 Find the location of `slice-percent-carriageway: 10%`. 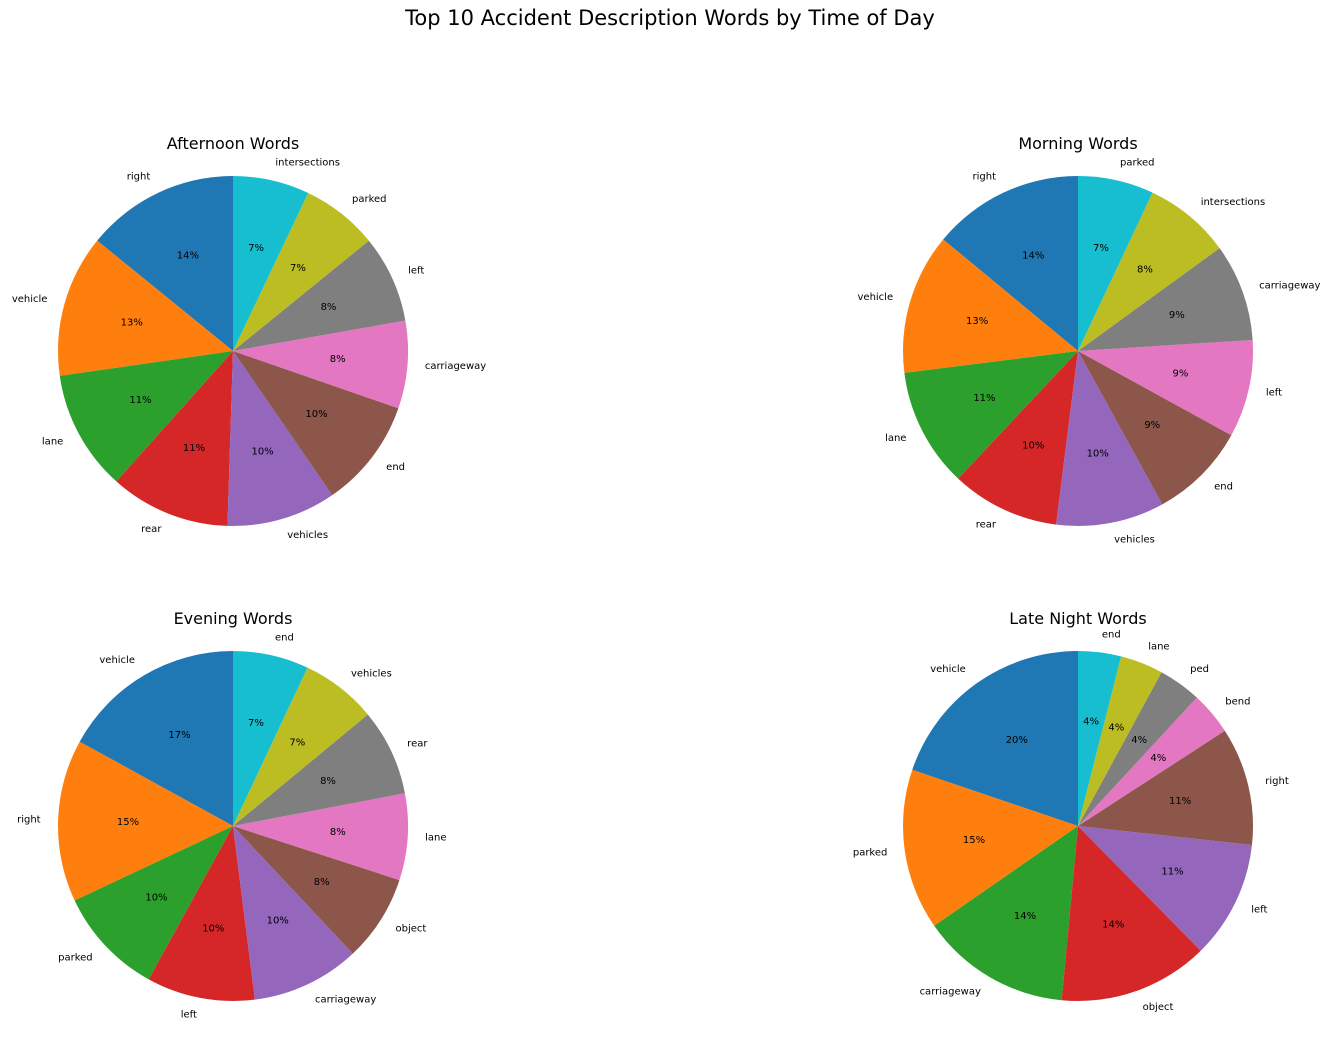

slice-percent-carriageway: 10% is located at coordinates (278, 921).